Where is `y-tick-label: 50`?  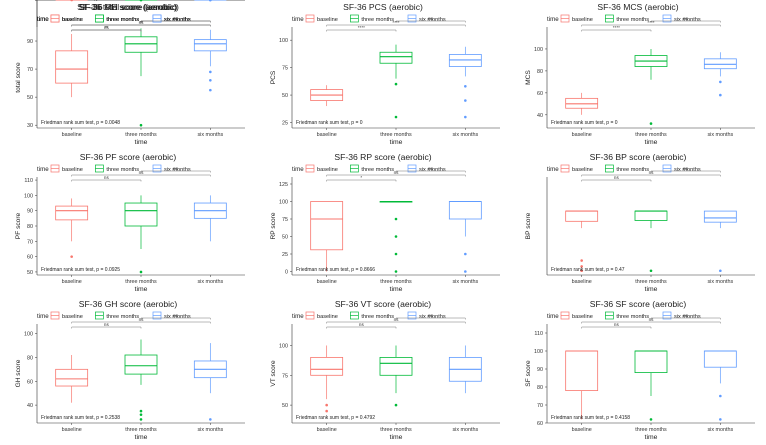
y-tick-label: 50 is located at coordinates (285, 96).